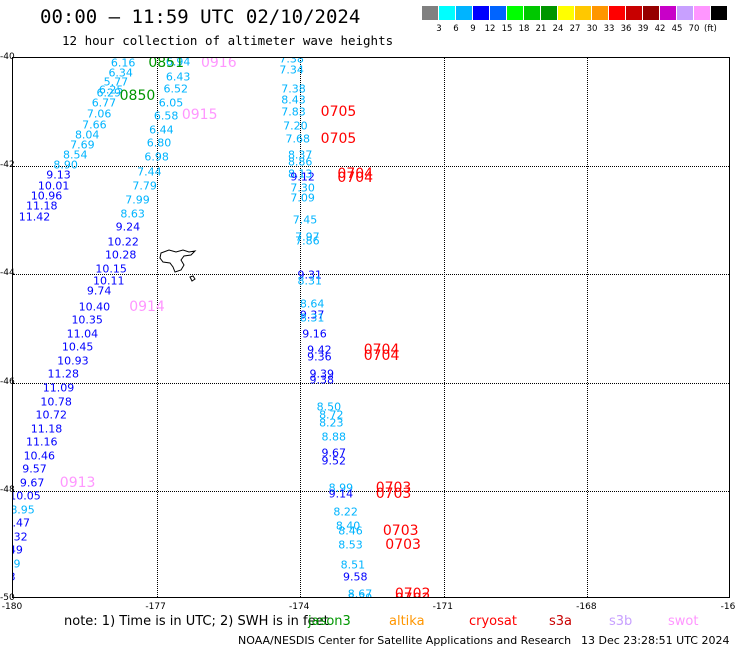  I want to click on colorbar-tick-label: 45, so click(677, 29).